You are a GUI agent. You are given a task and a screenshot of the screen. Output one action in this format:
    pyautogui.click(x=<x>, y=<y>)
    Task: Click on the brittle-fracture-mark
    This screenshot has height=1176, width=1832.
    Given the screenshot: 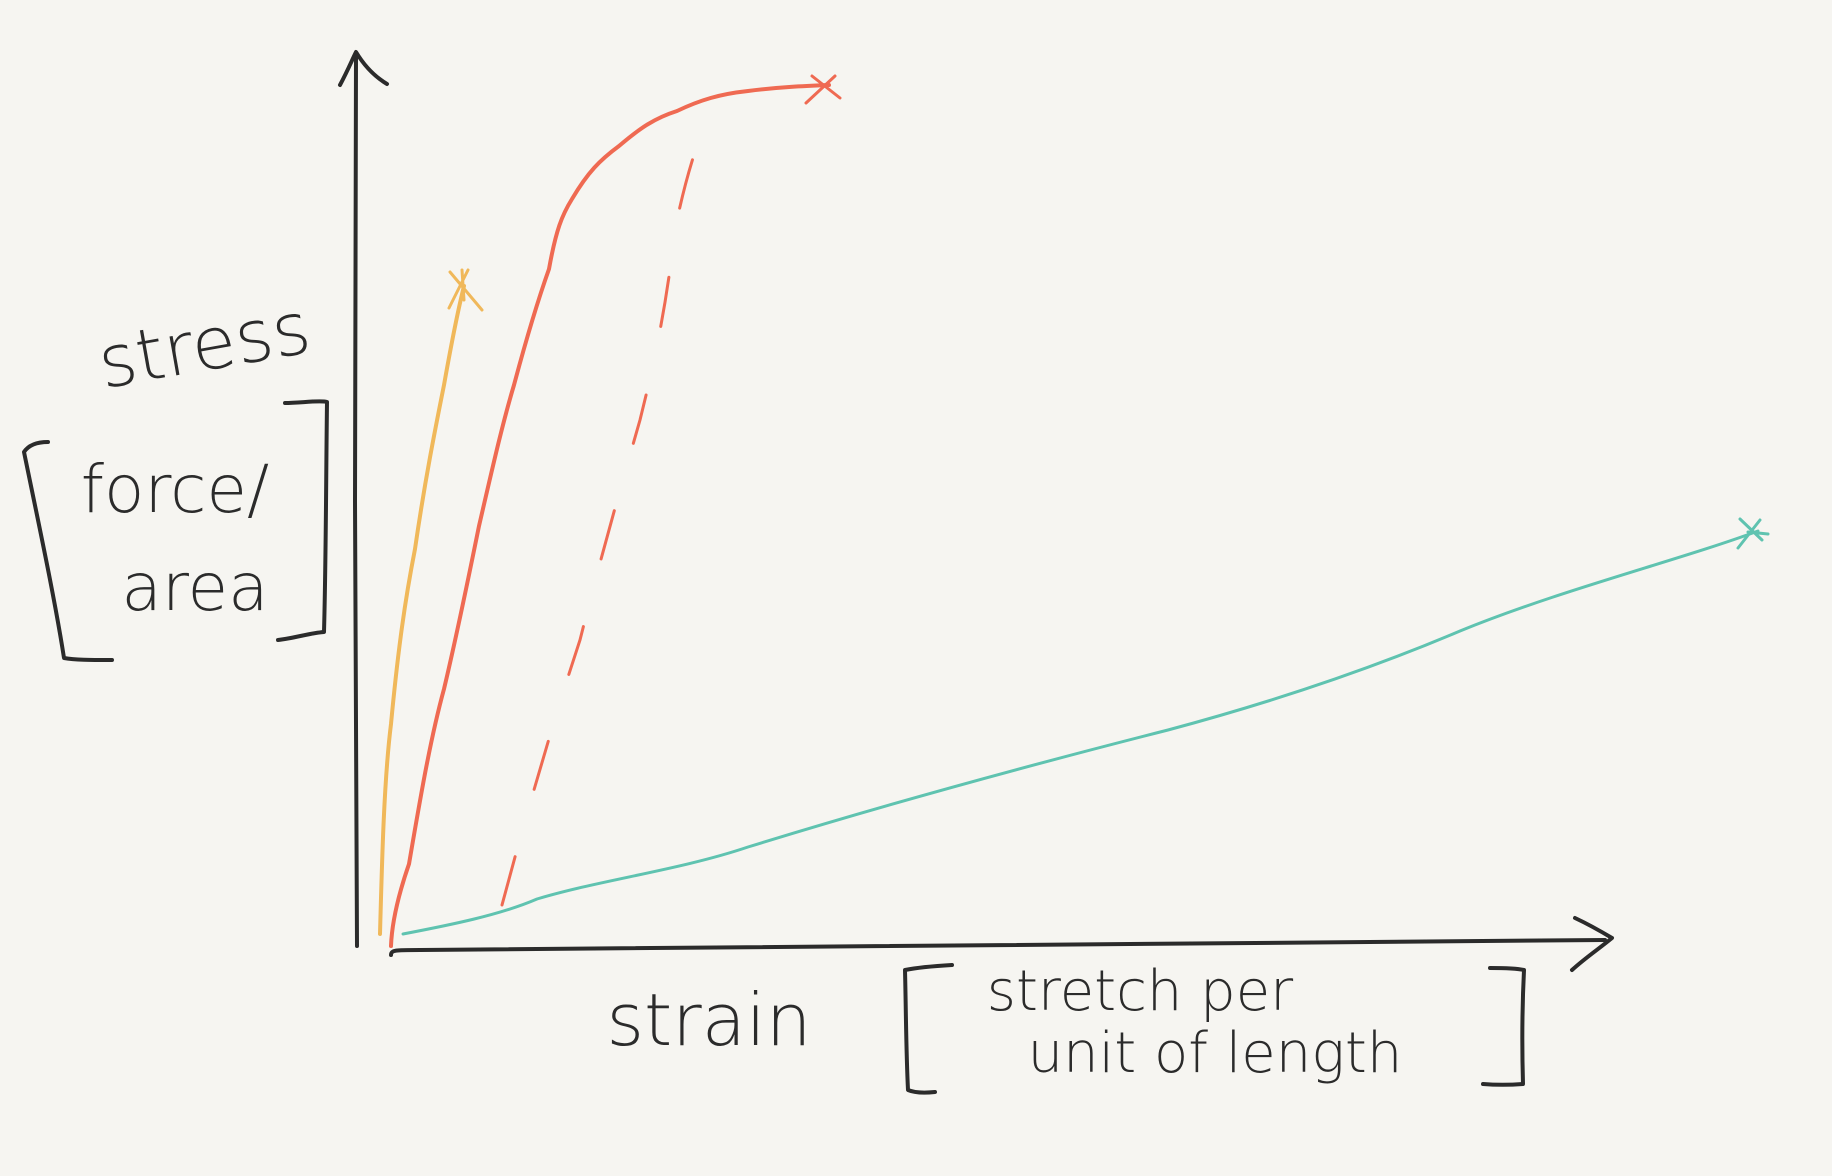 What is the action you would take?
    pyautogui.click(x=465, y=290)
    